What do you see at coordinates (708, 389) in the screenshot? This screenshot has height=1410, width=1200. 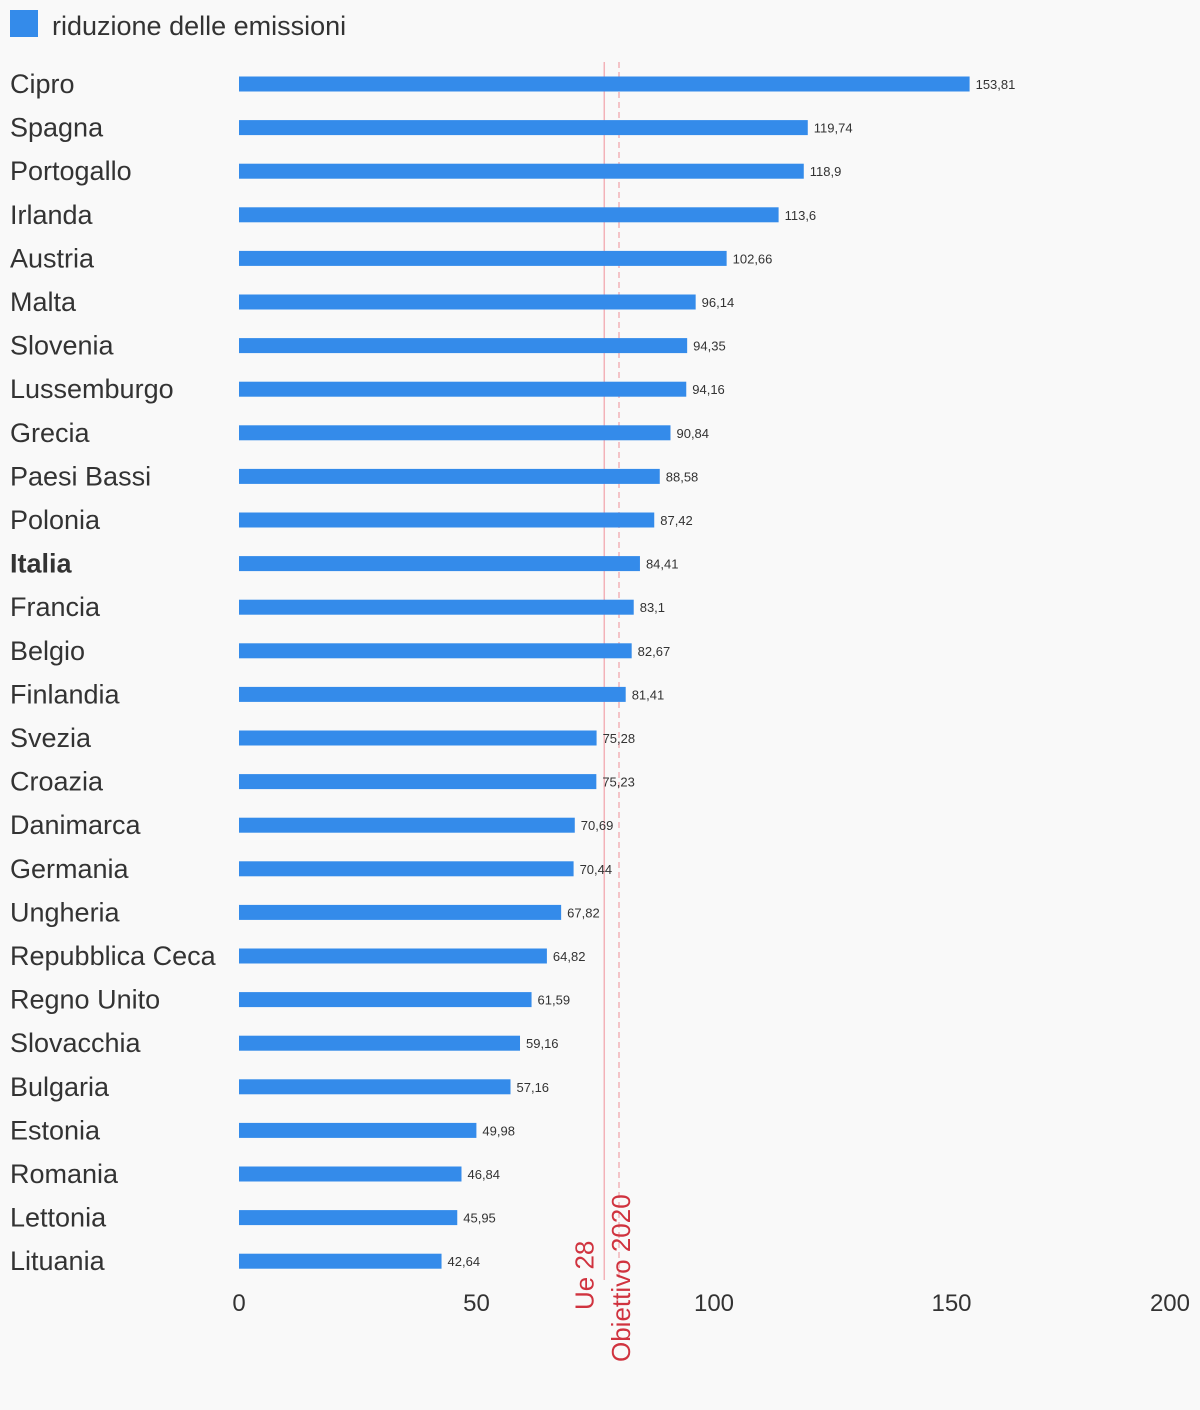 I see `value-label: 94,16` at bounding box center [708, 389].